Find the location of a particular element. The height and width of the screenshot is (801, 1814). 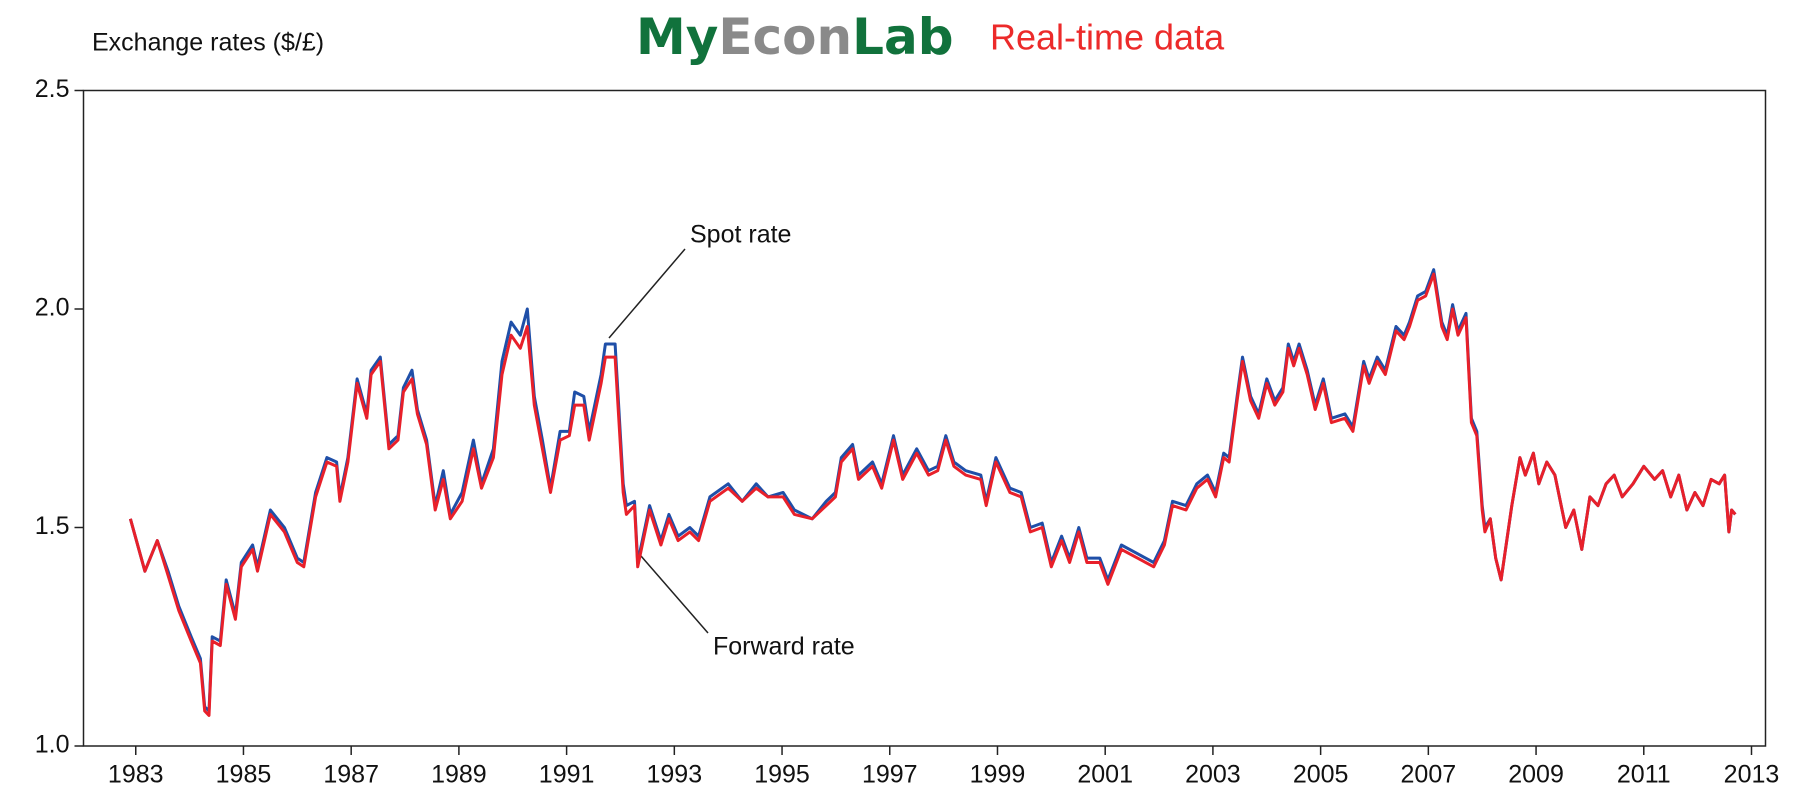

x-tick-label: 1995 is located at coordinates (782, 775).